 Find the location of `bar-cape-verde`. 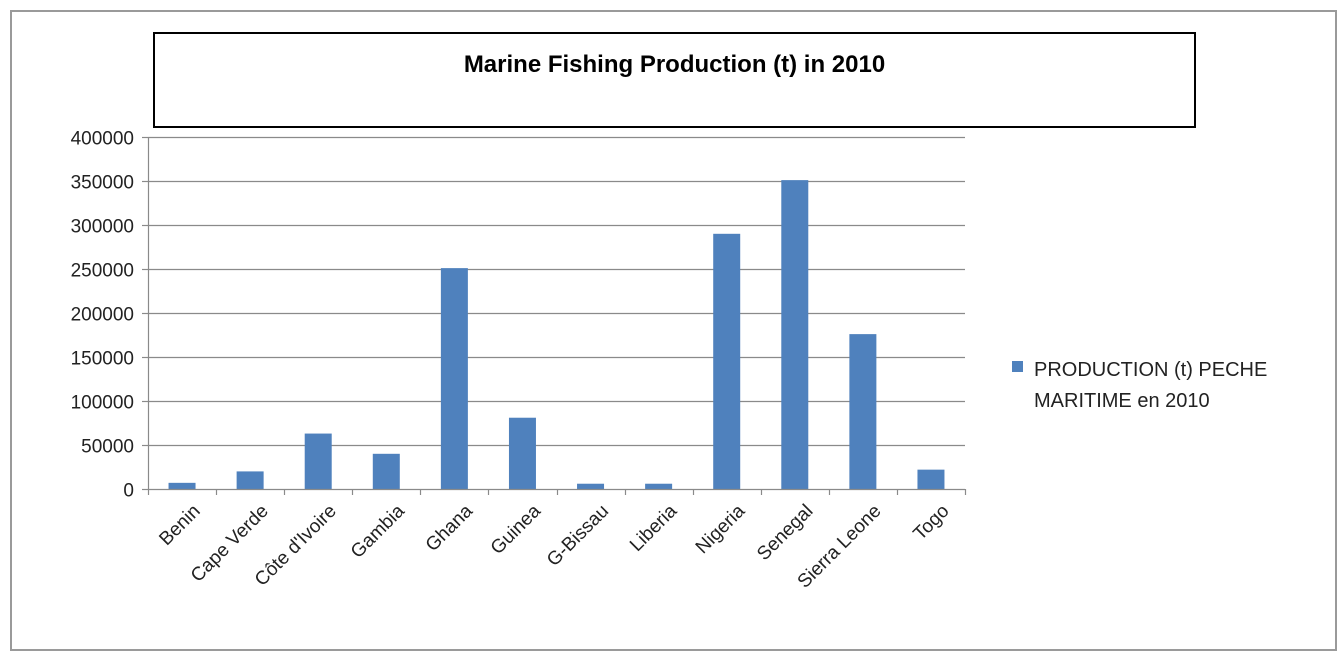

bar-cape-verde is located at coordinates (250, 480).